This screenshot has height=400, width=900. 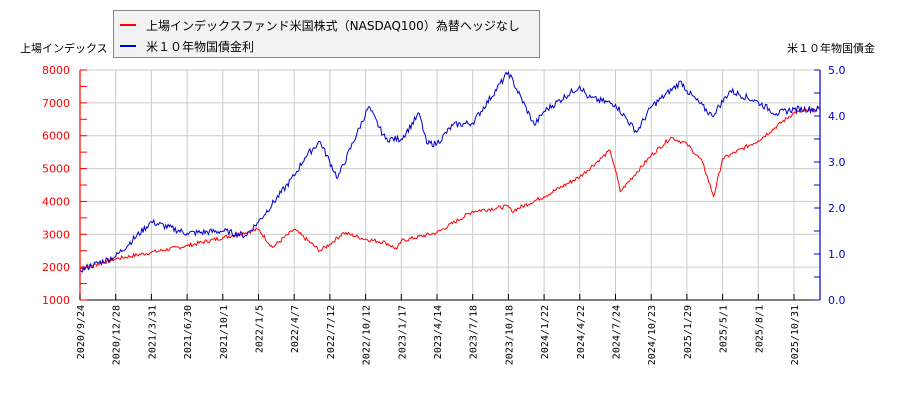 I want to click on legend-item-nasdaq100: 上場インデックスファンド米国株式（NASDAQ100）為替ヘッジなし, so click(x=320, y=25).